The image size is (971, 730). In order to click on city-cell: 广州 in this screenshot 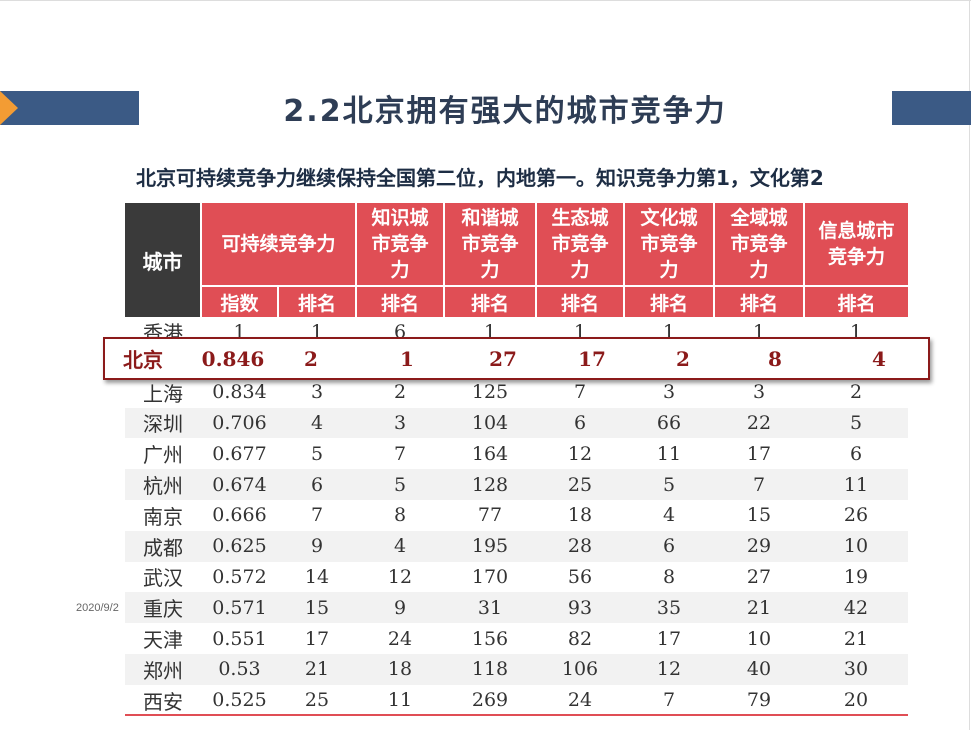, I will do `click(163, 455)`.